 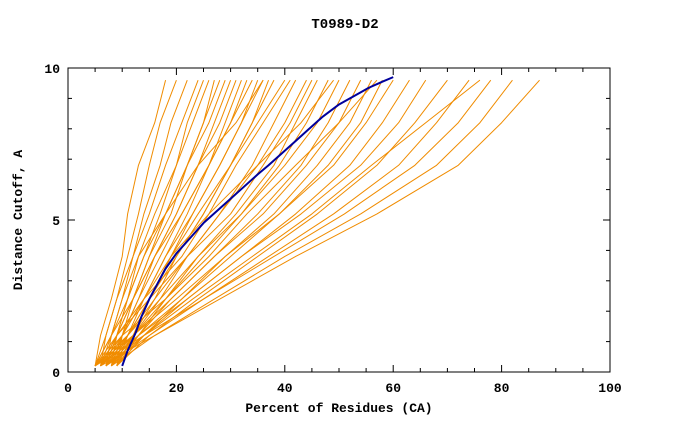 I want to click on chart-title: T0989-D2, so click(x=344, y=25).